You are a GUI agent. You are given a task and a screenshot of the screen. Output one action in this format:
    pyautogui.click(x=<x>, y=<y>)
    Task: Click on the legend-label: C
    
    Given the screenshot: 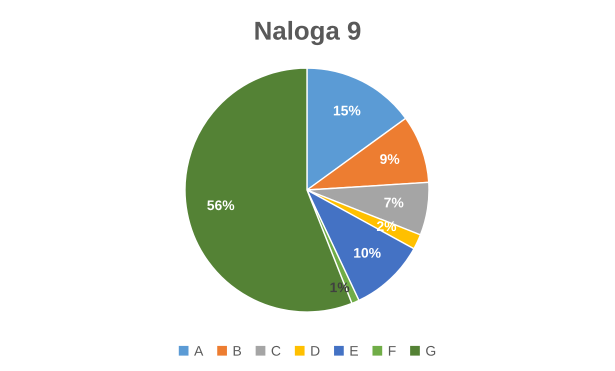 What is the action you would take?
    pyautogui.click(x=276, y=351)
    